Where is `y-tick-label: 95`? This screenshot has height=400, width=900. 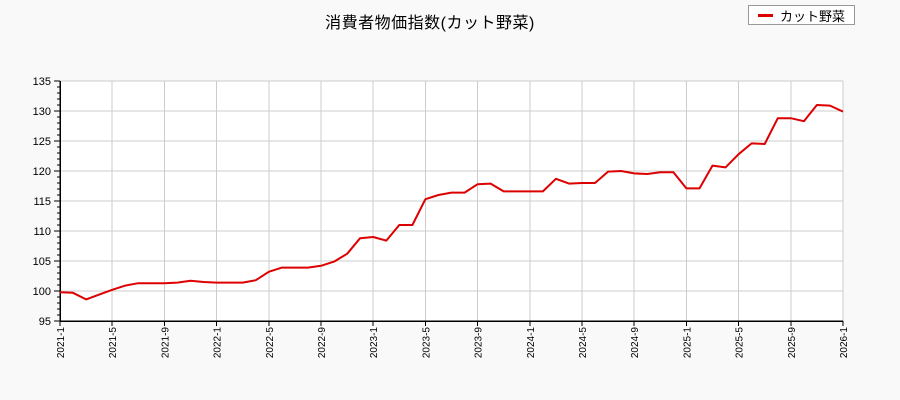
y-tick-label: 95 is located at coordinates (45, 322).